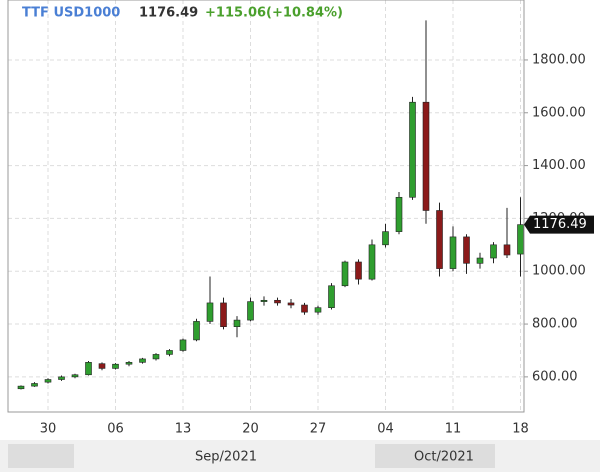  I want to click on price-tag, so click(559, 224).